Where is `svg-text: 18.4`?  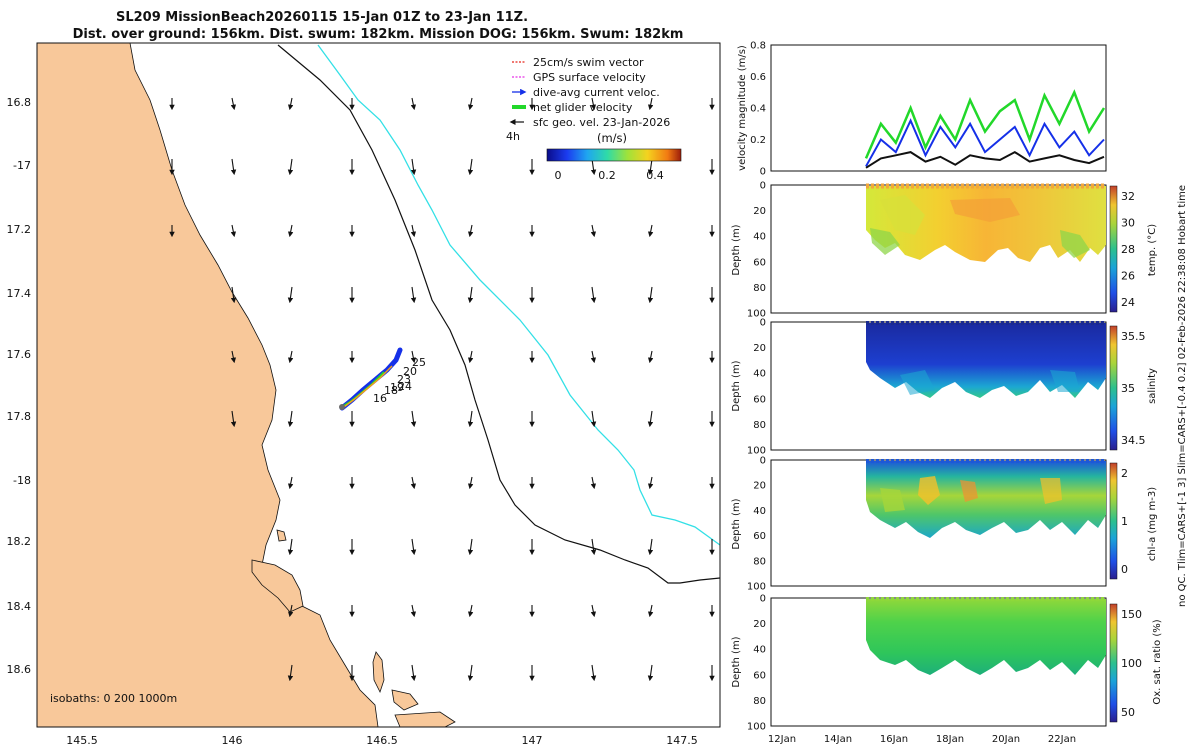
svg-text: 18.4 is located at coordinates (19, 606).